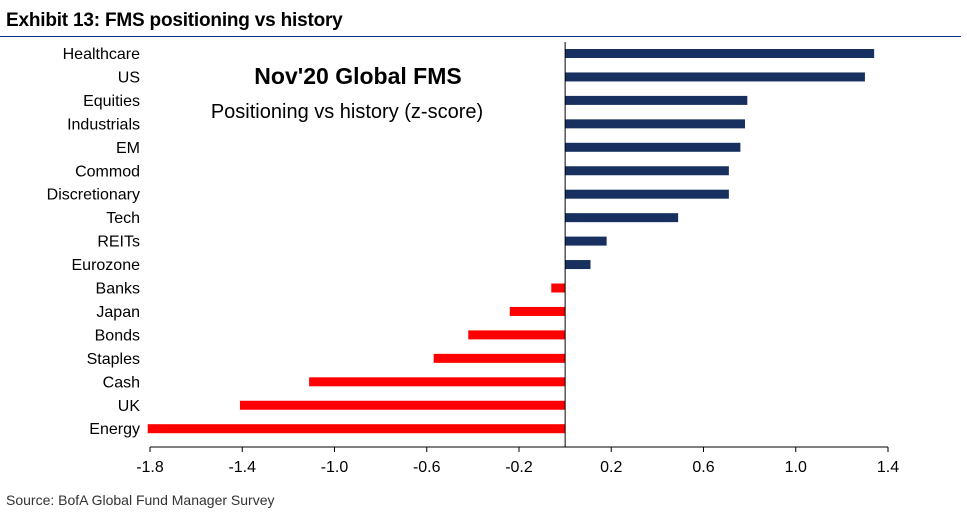 The height and width of the screenshot is (527, 967). What do you see at coordinates (622, 218) in the screenshot?
I see `bar-tech` at bounding box center [622, 218].